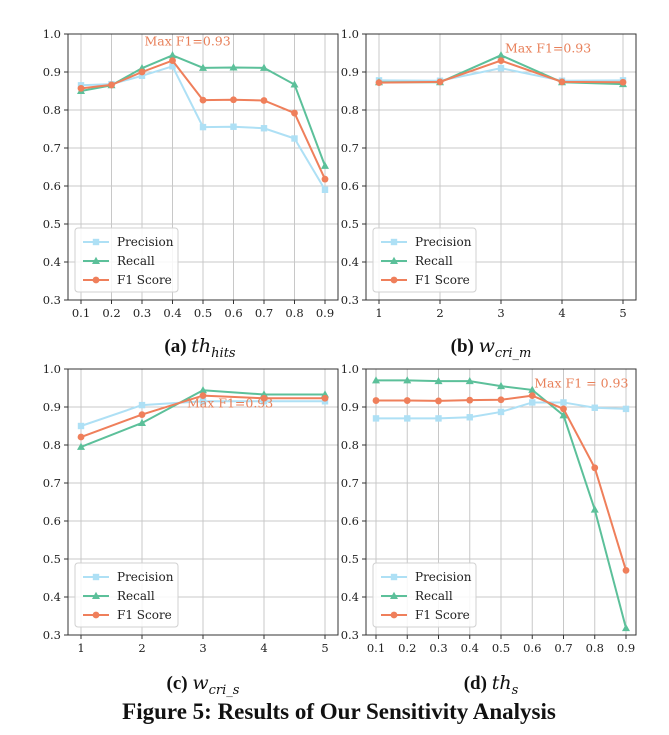  I want to click on legend-label: F1 Score, so click(442, 615).